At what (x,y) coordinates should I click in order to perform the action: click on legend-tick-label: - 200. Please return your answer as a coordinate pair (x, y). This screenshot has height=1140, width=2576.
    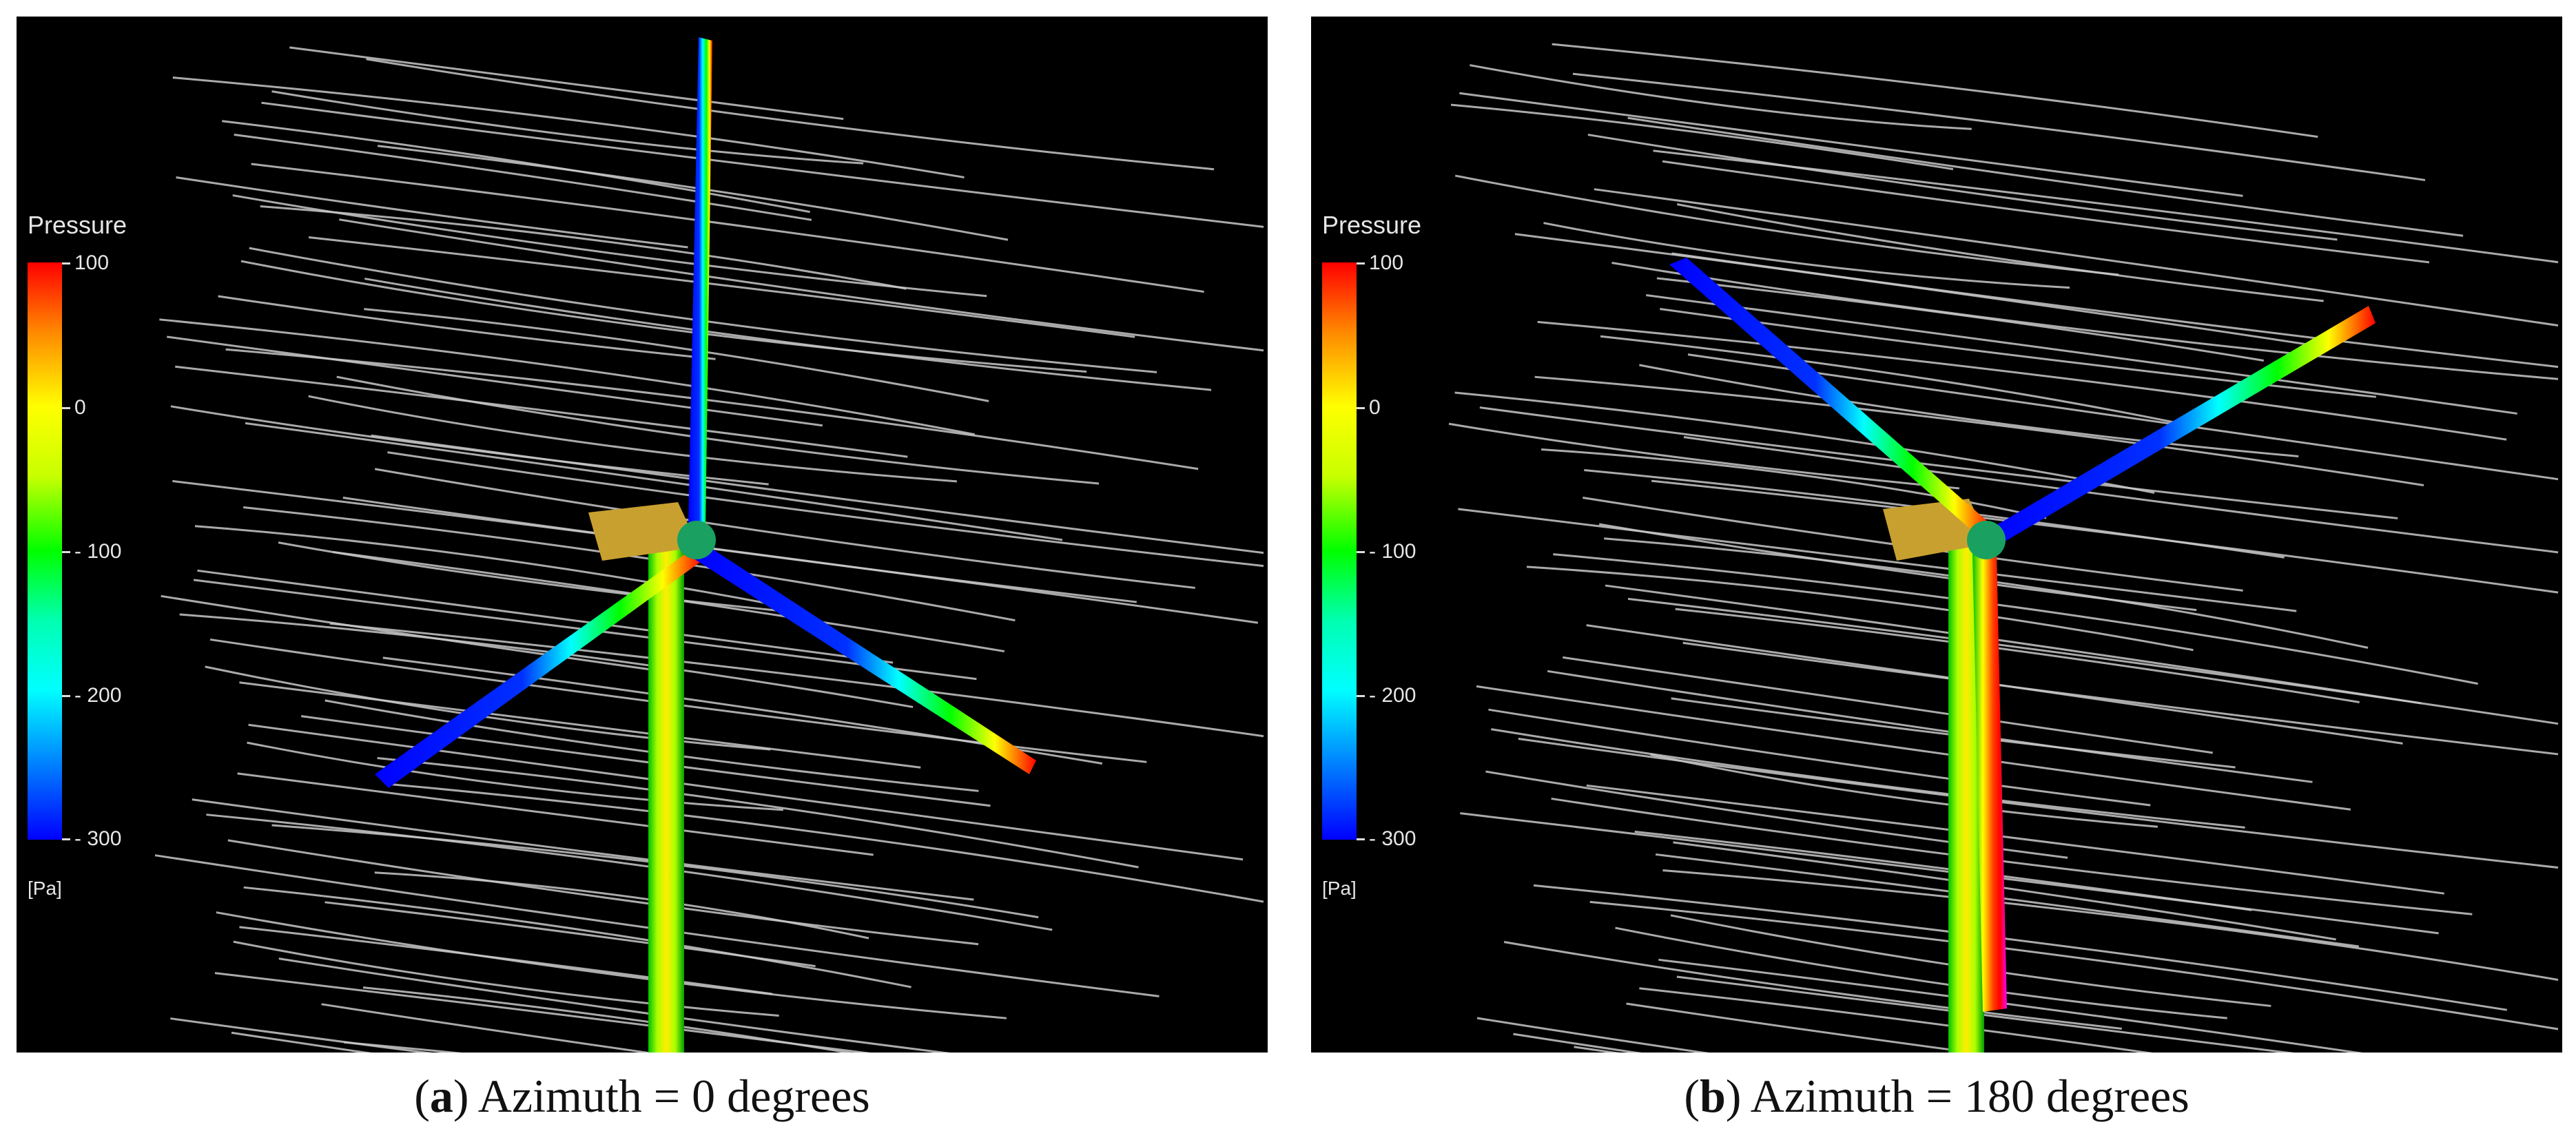
    Looking at the image, I should click on (98, 695).